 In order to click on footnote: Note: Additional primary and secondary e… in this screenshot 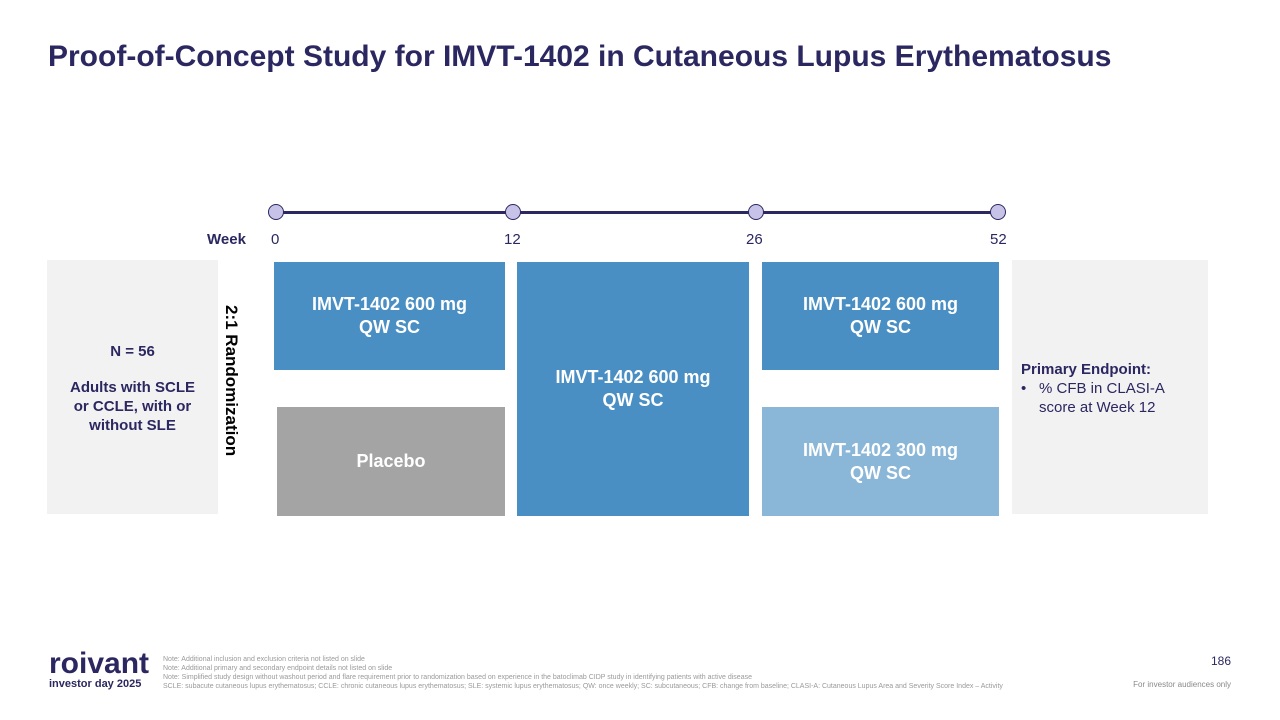, I will do `click(278, 668)`.